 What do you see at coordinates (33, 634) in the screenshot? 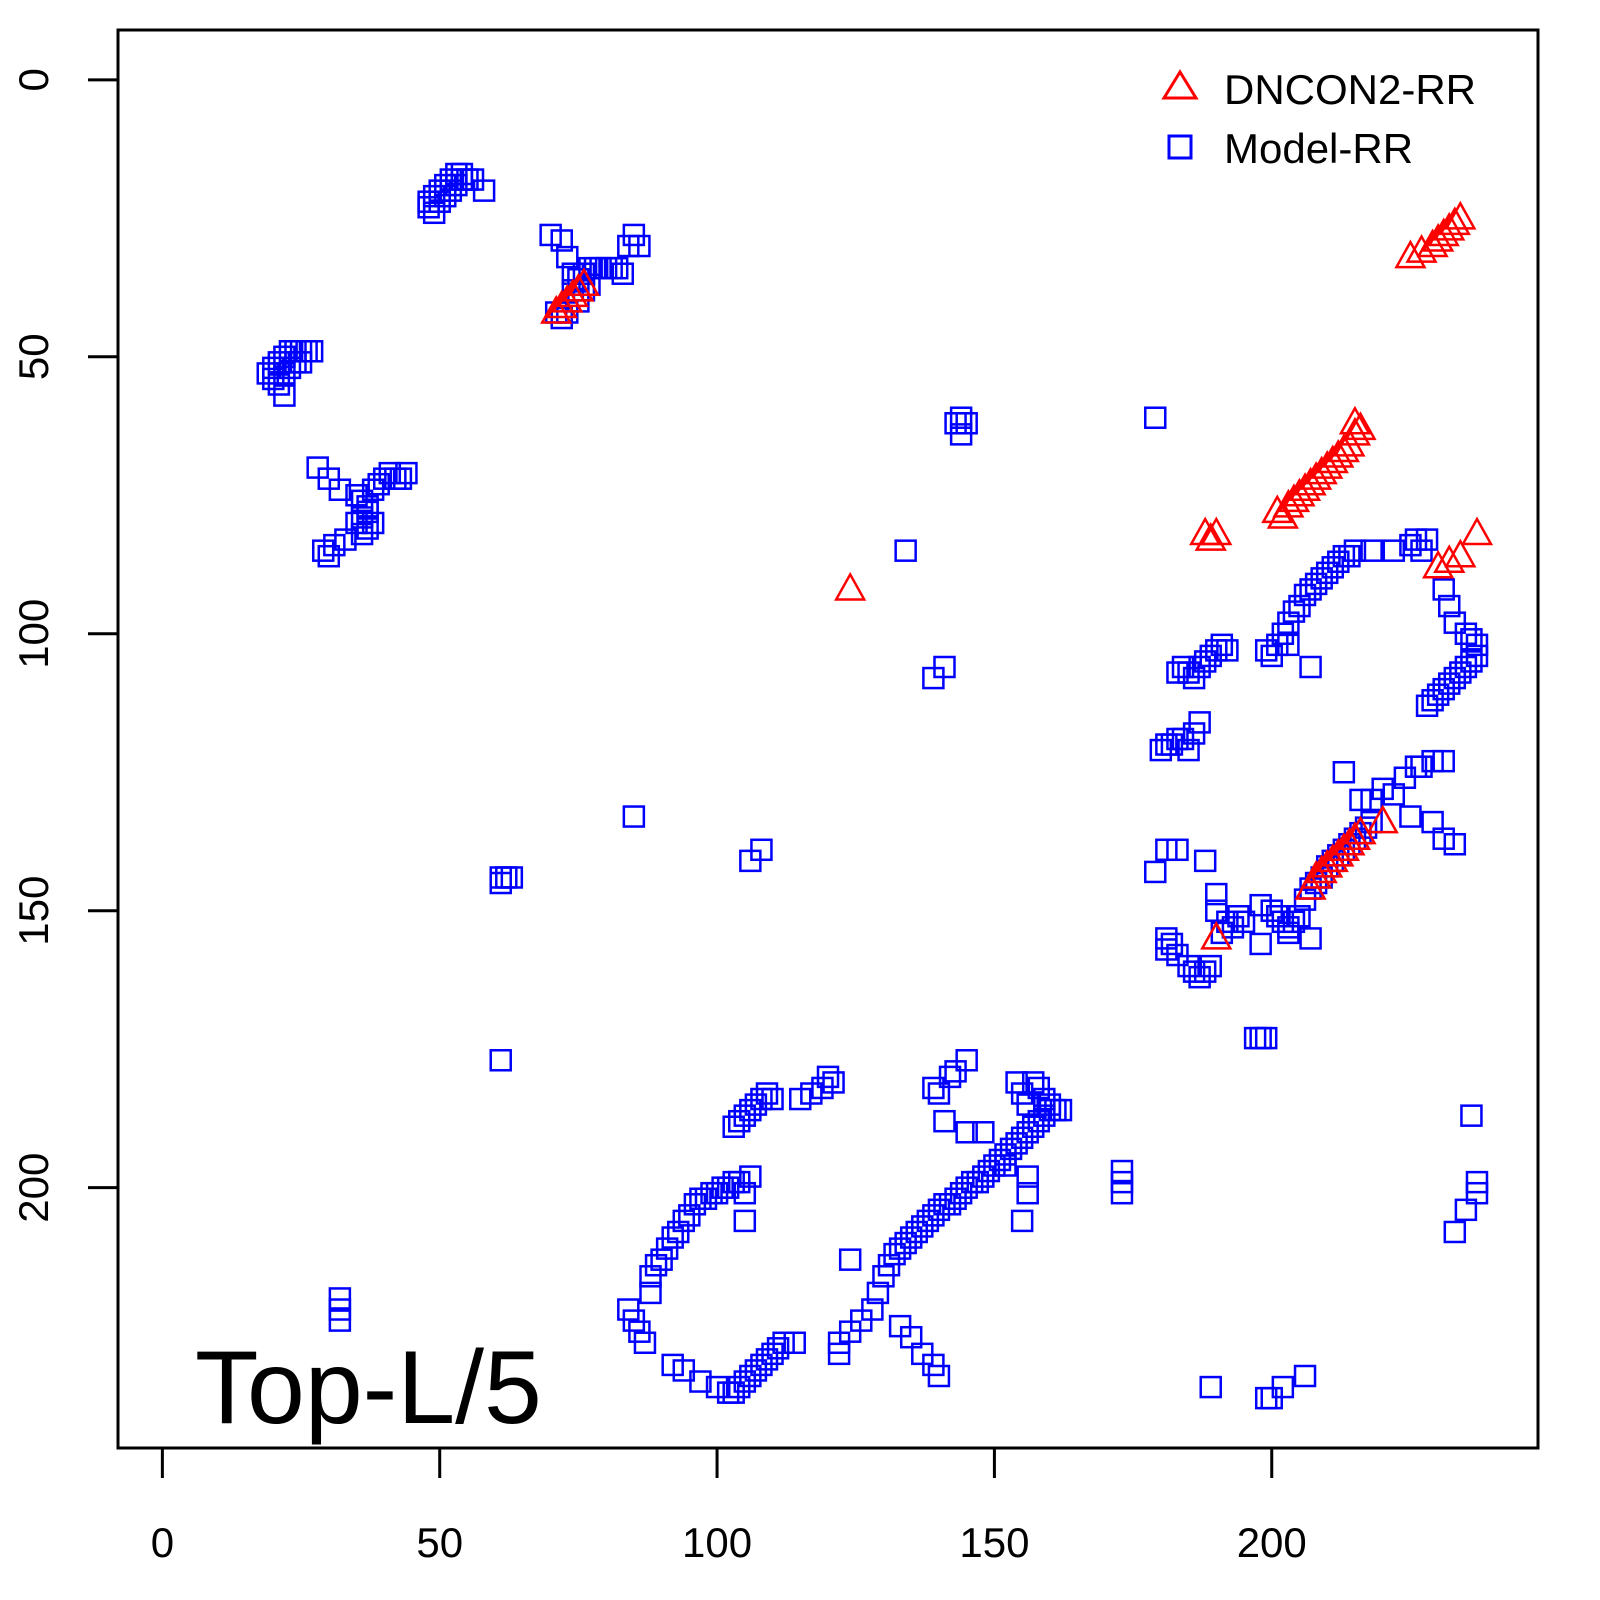
I see `y-tick-label: 100` at bounding box center [33, 634].